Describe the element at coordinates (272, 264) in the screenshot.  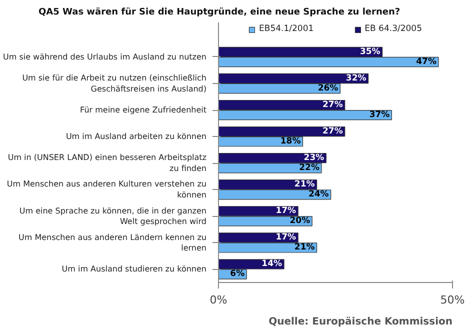
I see `data-label: 14%` at that location.